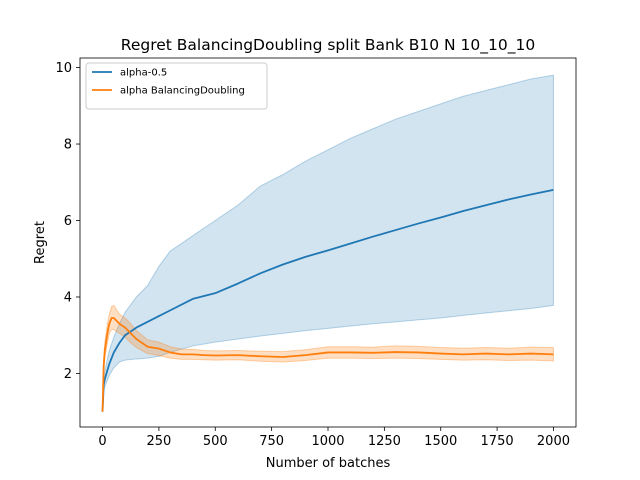 Image resolution: width=640 pixels, height=480 pixels. Describe the element at coordinates (327, 364) in the screenshot. I see `line-alpha-balancingdoubling` at that location.